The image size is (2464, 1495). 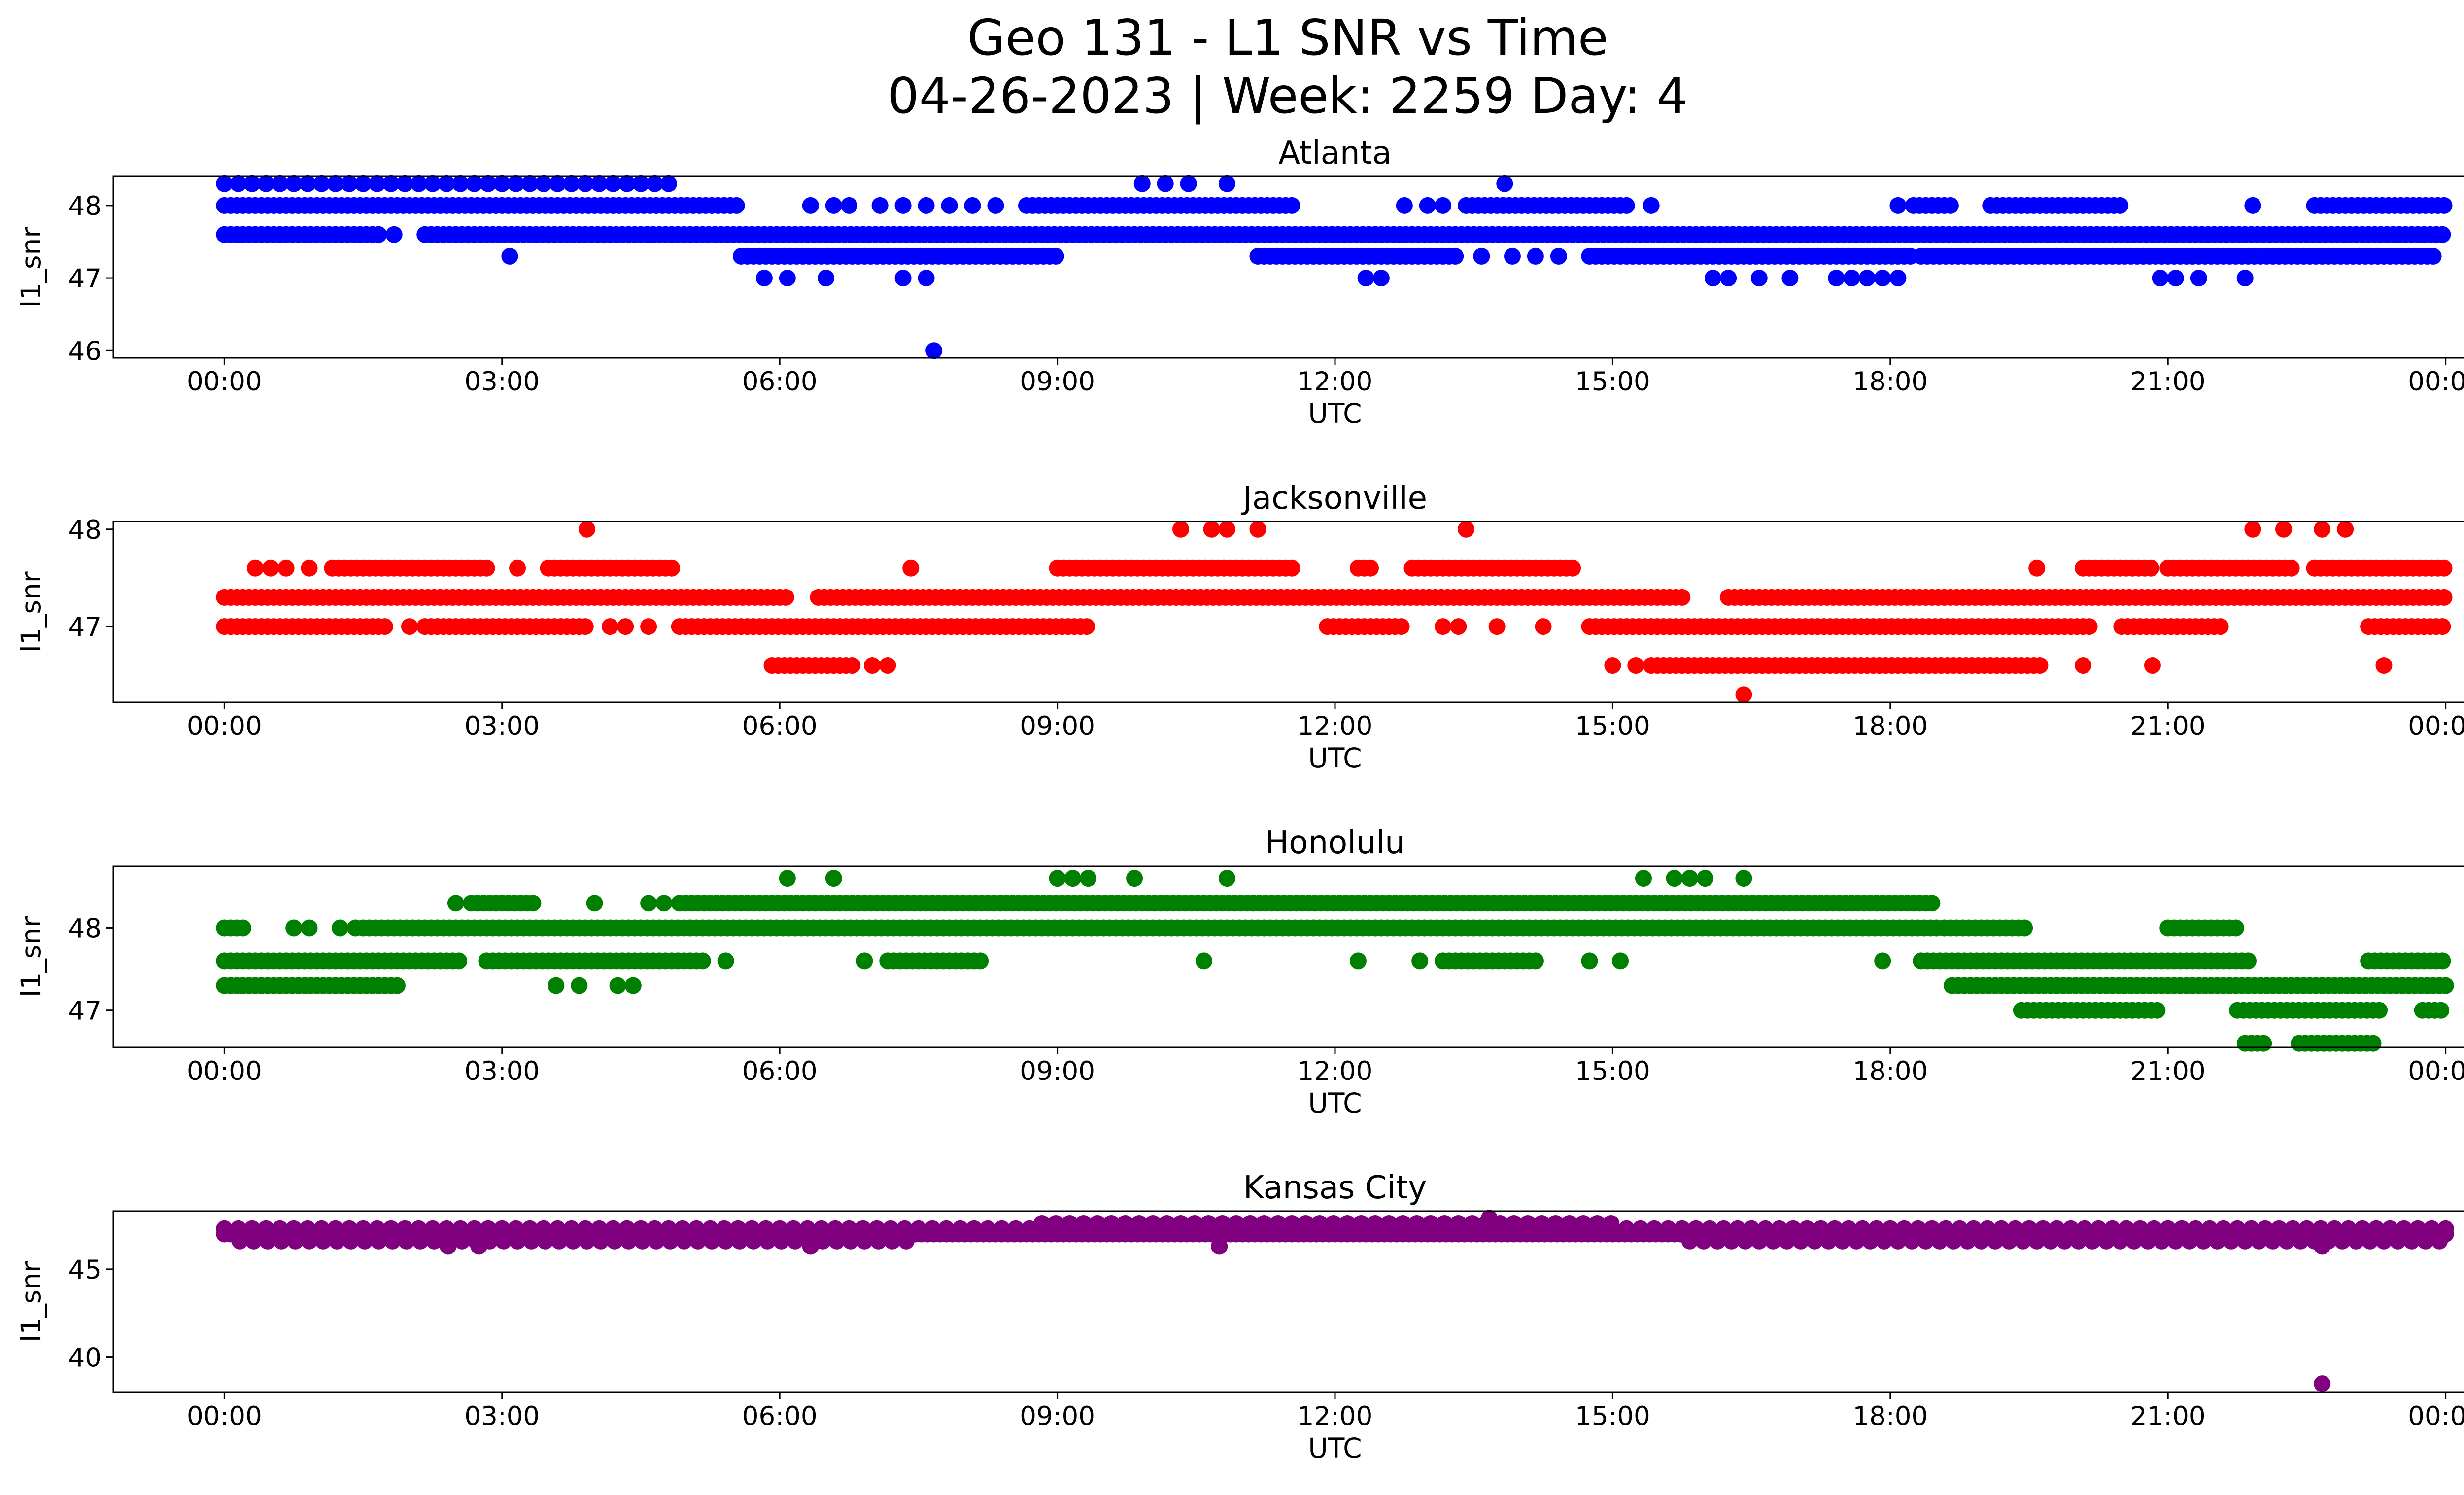 What do you see at coordinates (1288, 96) in the screenshot?
I see `figure-subtitle: 04-26-2023 | Week: 2259 Day: 4` at bounding box center [1288, 96].